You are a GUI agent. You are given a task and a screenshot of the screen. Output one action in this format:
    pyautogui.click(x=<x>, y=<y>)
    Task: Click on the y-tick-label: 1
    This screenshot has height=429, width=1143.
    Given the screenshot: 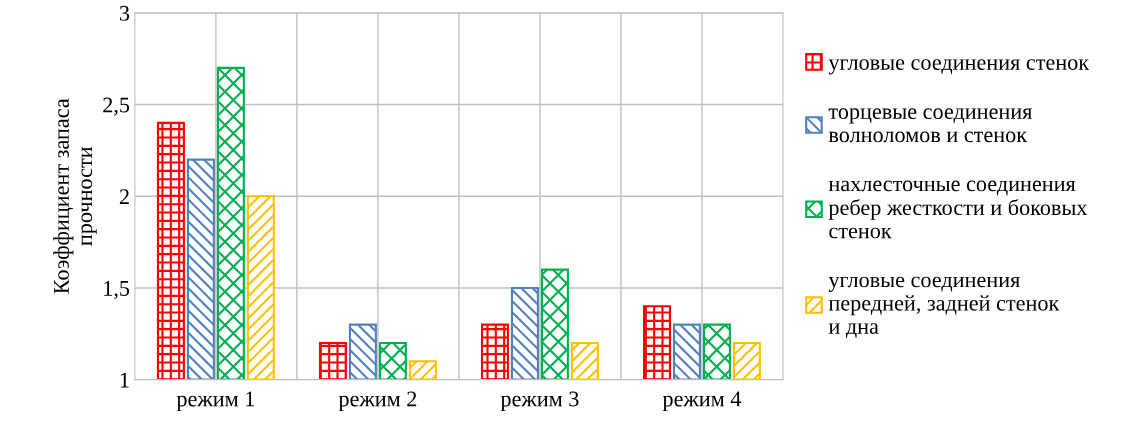 What is the action you would take?
    pyautogui.click(x=124, y=380)
    